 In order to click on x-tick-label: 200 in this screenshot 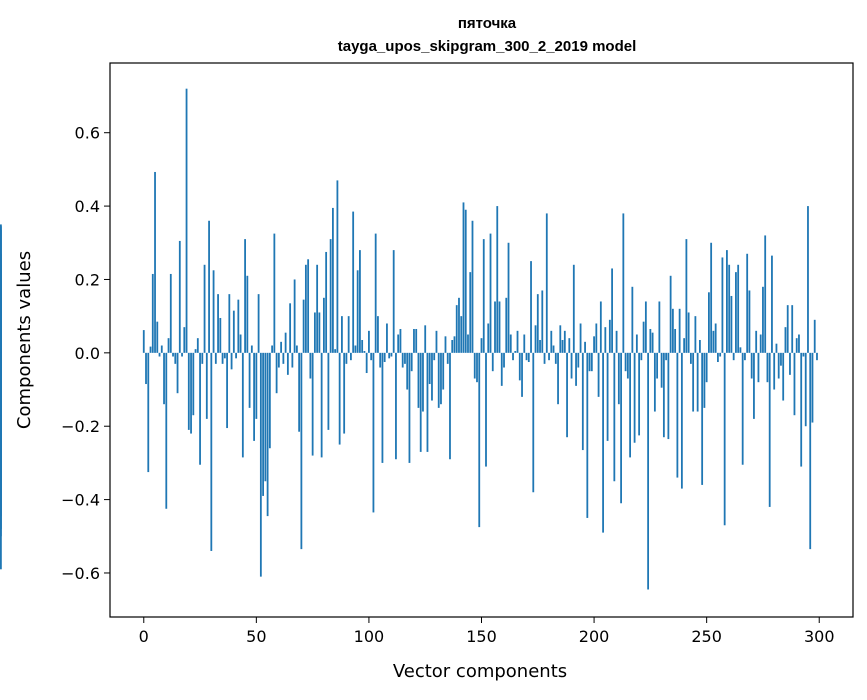, I will do `click(594, 636)`.